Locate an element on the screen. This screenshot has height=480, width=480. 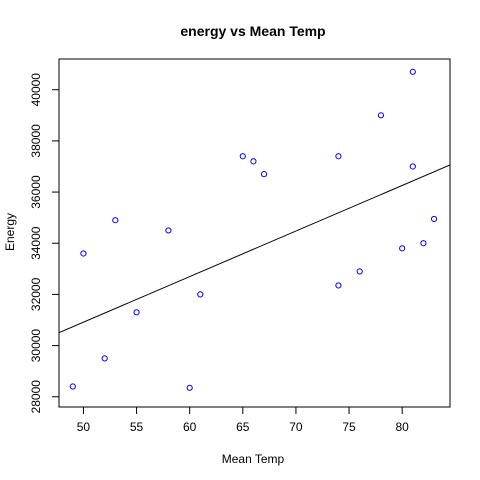
x-tick-label: 65 is located at coordinates (243, 427).